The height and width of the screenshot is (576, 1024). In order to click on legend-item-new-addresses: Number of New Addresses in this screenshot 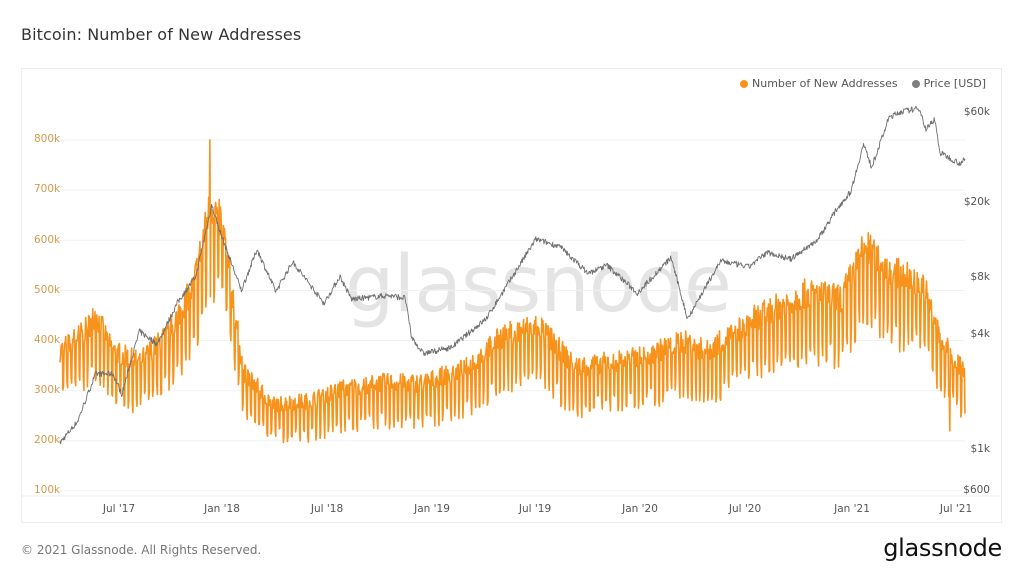, I will do `click(819, 83)`.